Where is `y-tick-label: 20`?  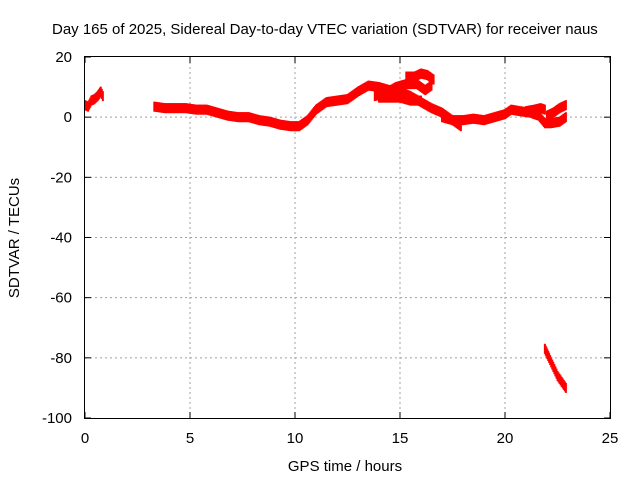 y-tick-label: 20 is located at coordinates (63, 57).